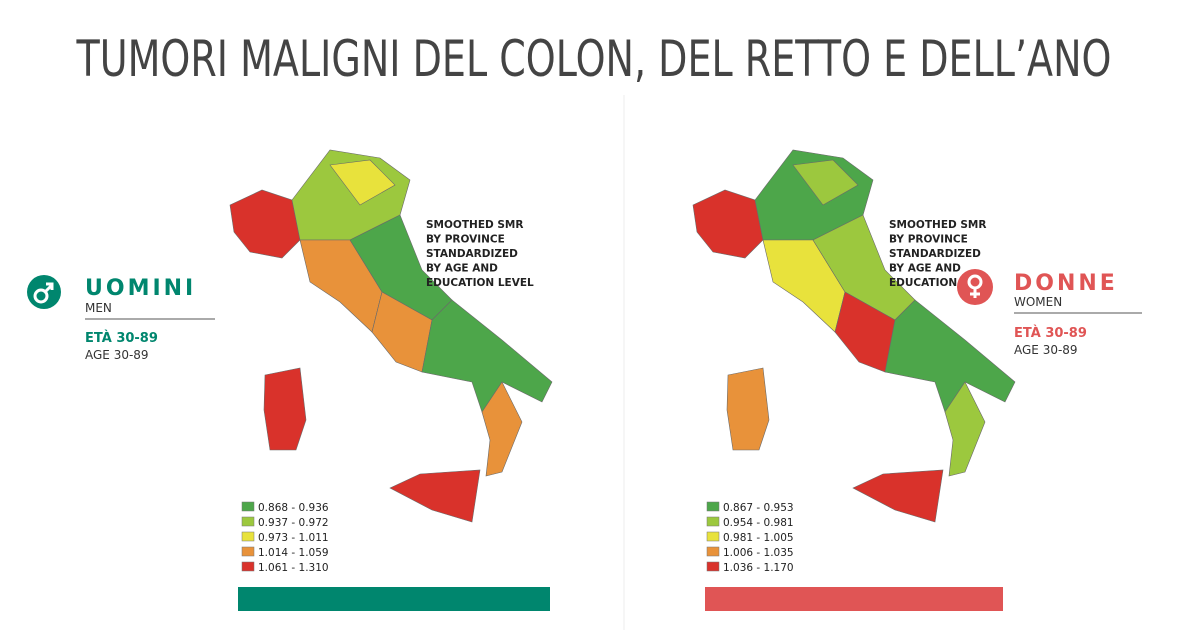  I want to click on panel-label: UOMINI, so click(140, 288).